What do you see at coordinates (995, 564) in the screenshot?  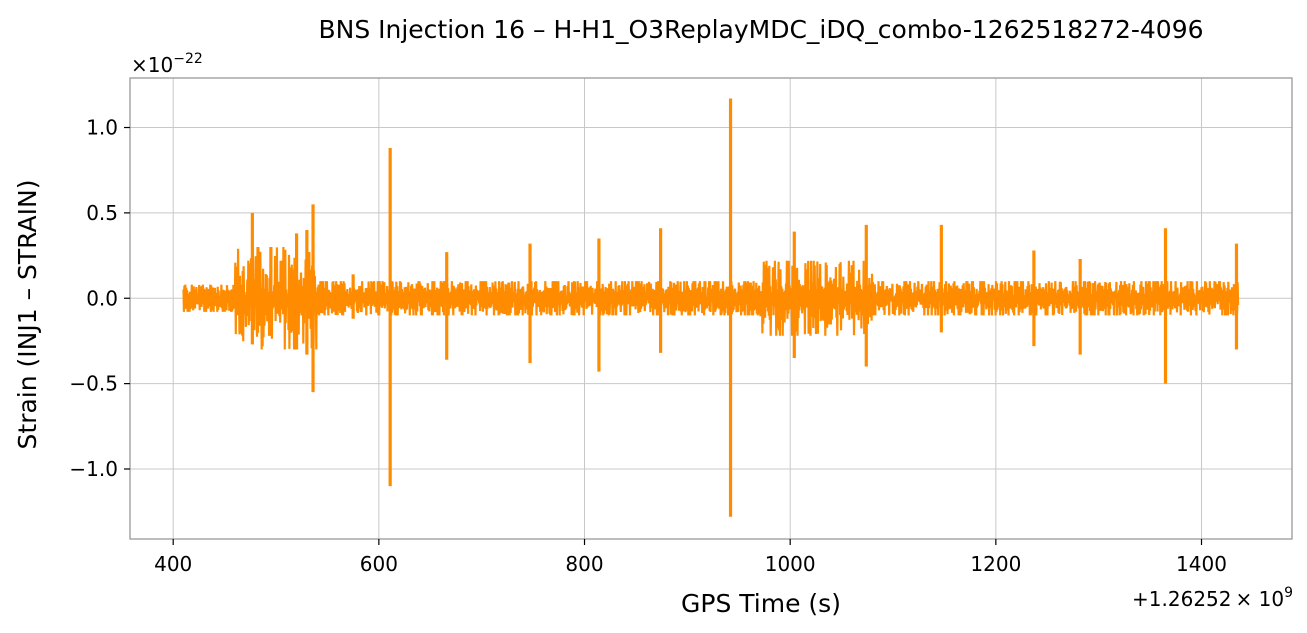 I see `x-tick-label-4: 1200` at bounding box center [995, 564].